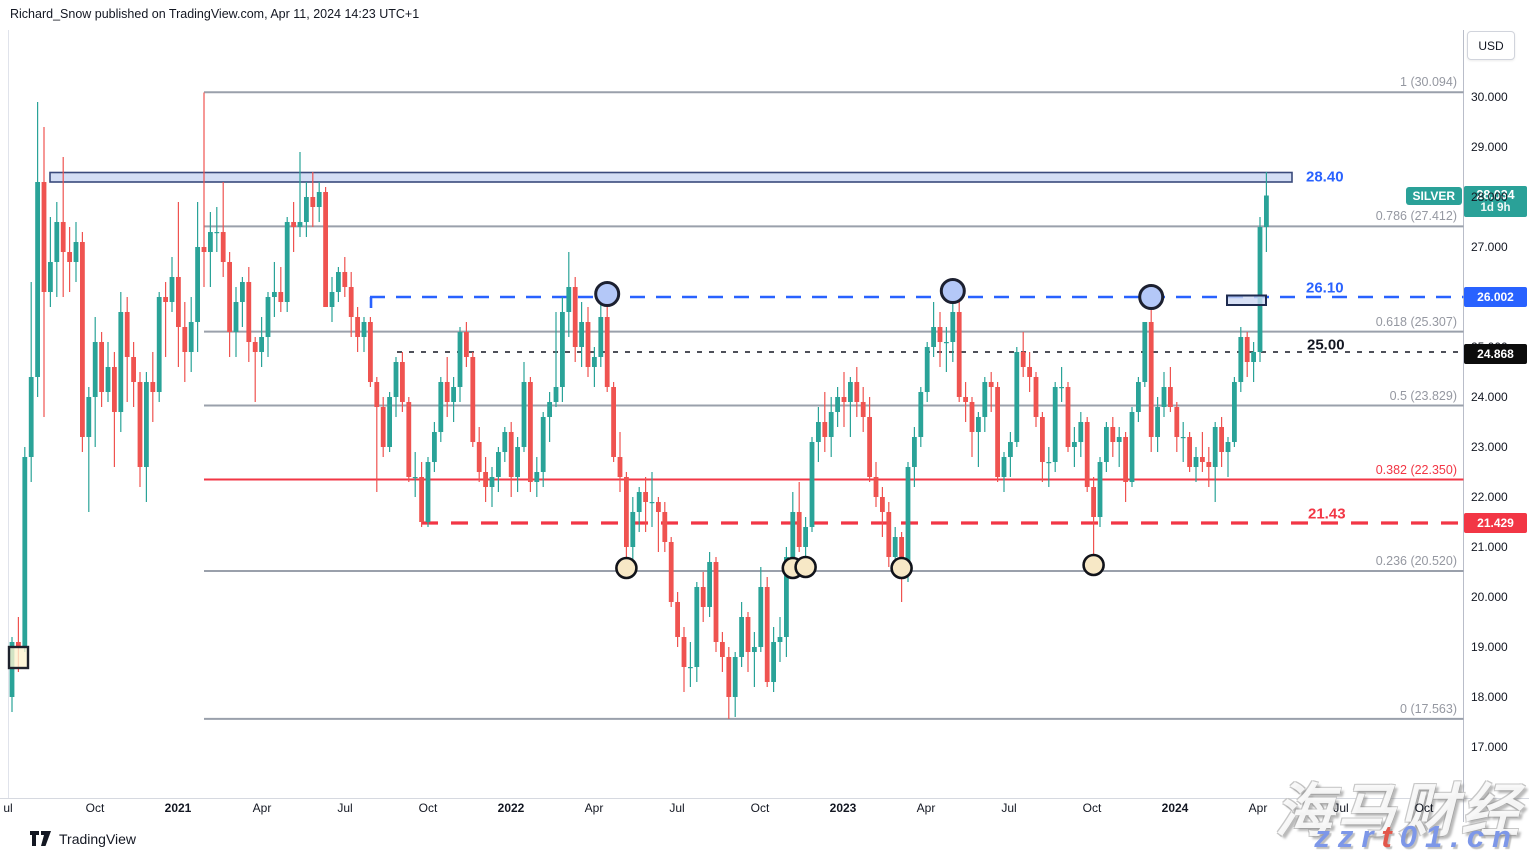  What do you see at coordinates (1489, 647) in the screenshot?
I see `price-axis-tick: 19.000` at bounding box center [1489, 647].